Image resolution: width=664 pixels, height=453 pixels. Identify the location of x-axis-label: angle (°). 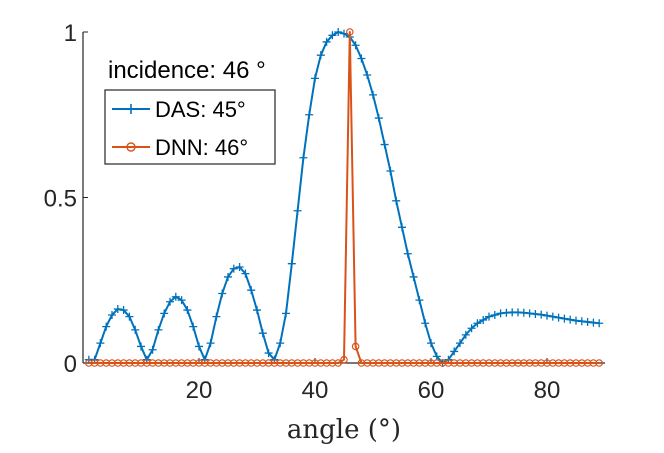
(344, 430).